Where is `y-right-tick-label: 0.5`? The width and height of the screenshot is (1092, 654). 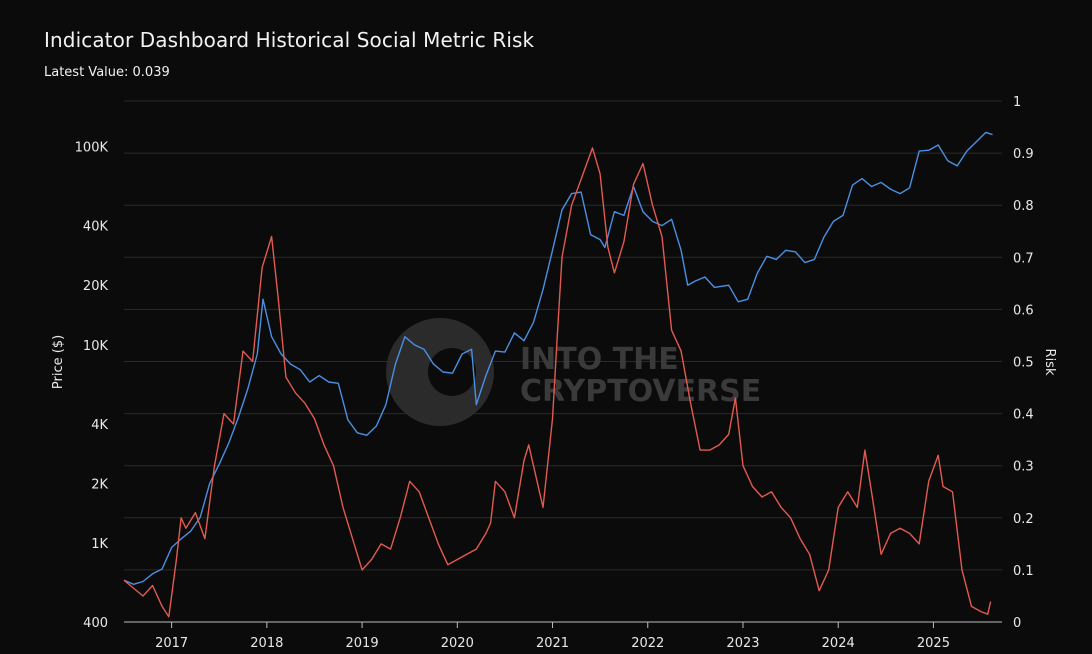
y-right-tick-label: 0.5 is located at coordinates (1023, 363).